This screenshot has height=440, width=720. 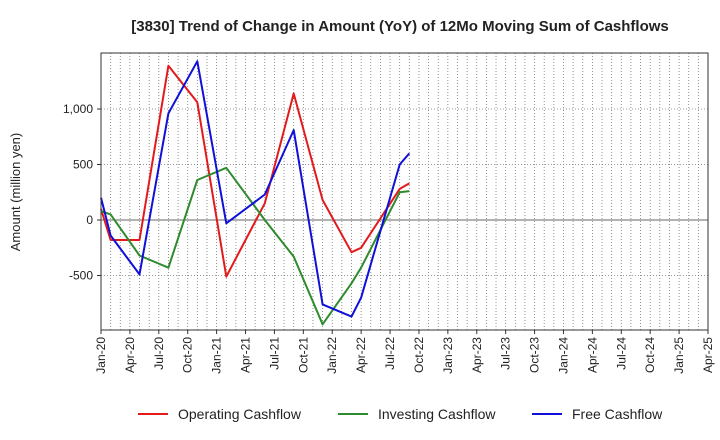 I want to click on y-tick-label: 500, so click(x=83, y=165).